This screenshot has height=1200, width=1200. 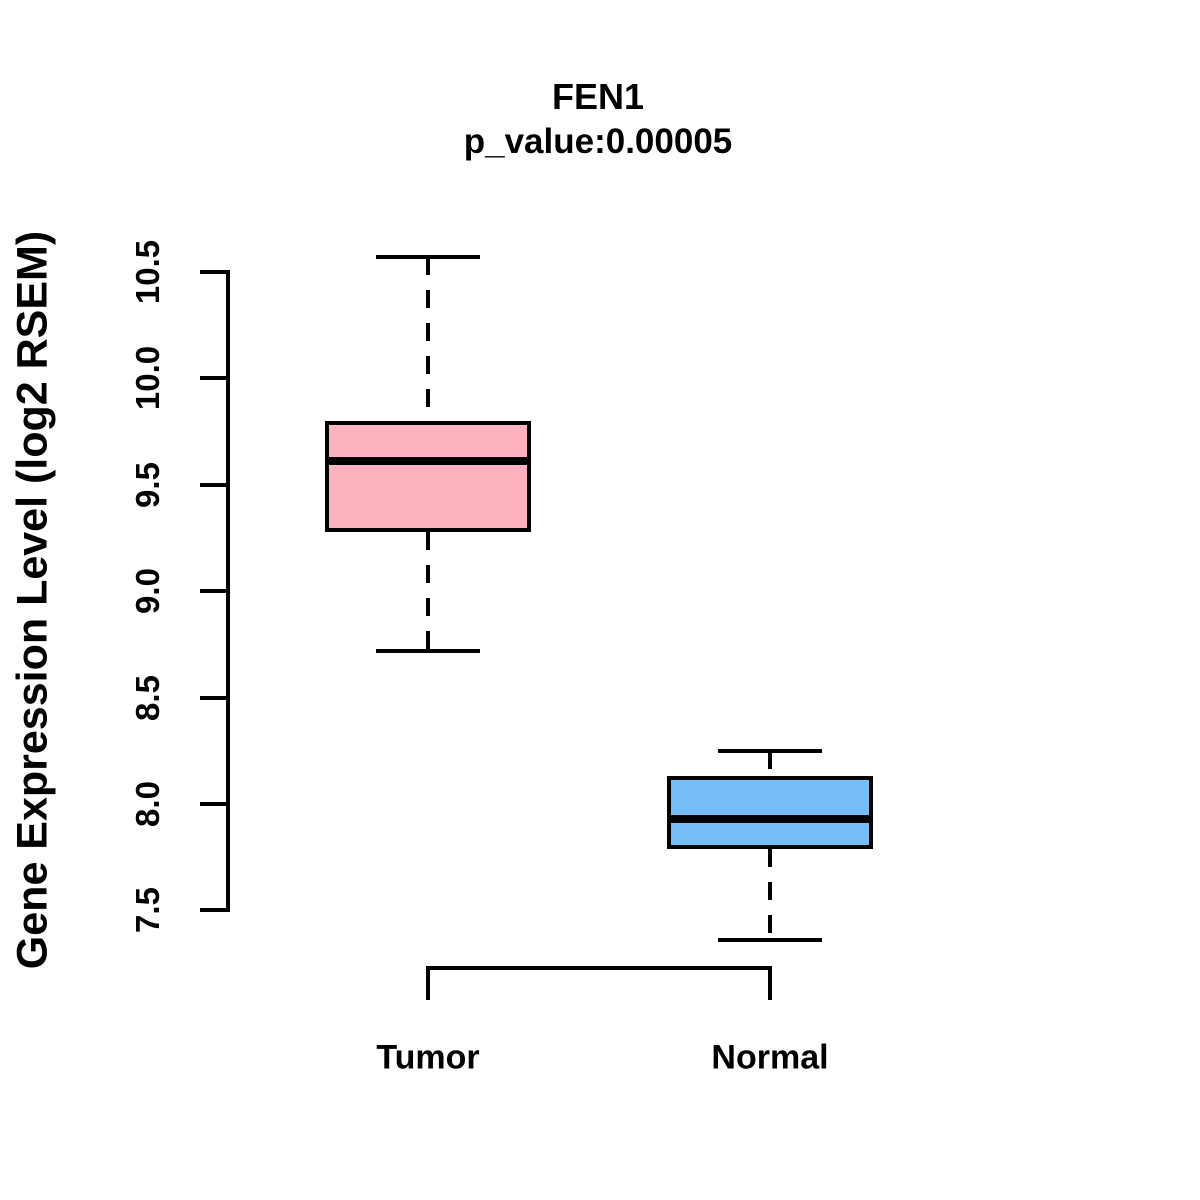 What do you see at coordinates (598, 96) in the screenshot?
I see `chart-title: FEN1` at bounding box center [598, 96].